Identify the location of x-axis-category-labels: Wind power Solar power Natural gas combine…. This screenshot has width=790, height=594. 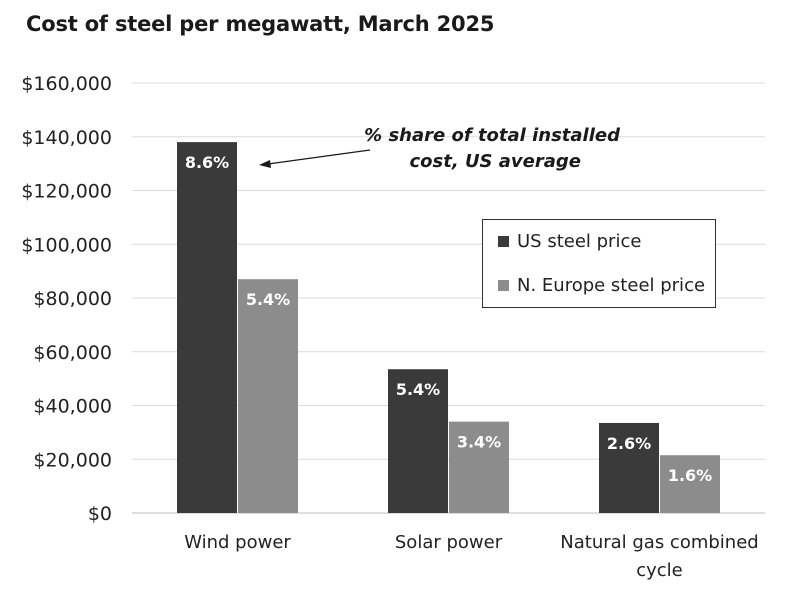
(471, 556).